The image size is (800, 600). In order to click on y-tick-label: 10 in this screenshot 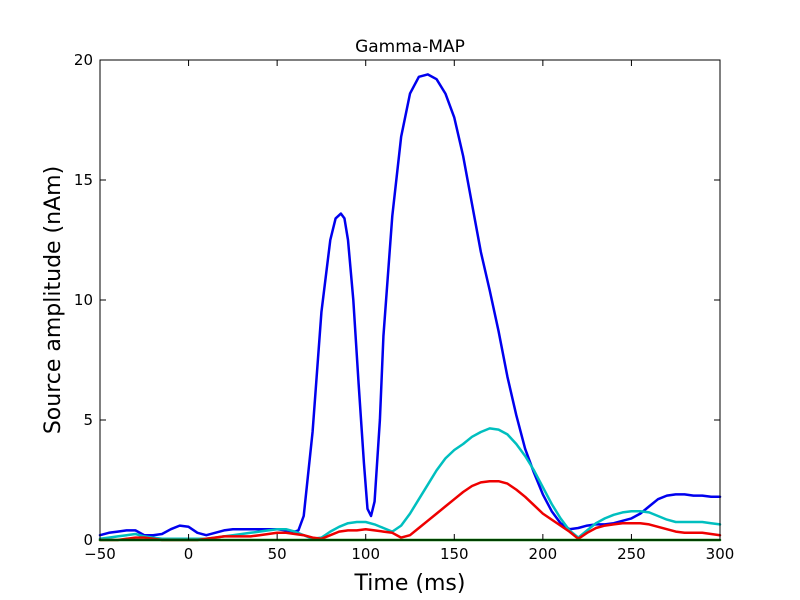, I will do `click(83, 300)`.